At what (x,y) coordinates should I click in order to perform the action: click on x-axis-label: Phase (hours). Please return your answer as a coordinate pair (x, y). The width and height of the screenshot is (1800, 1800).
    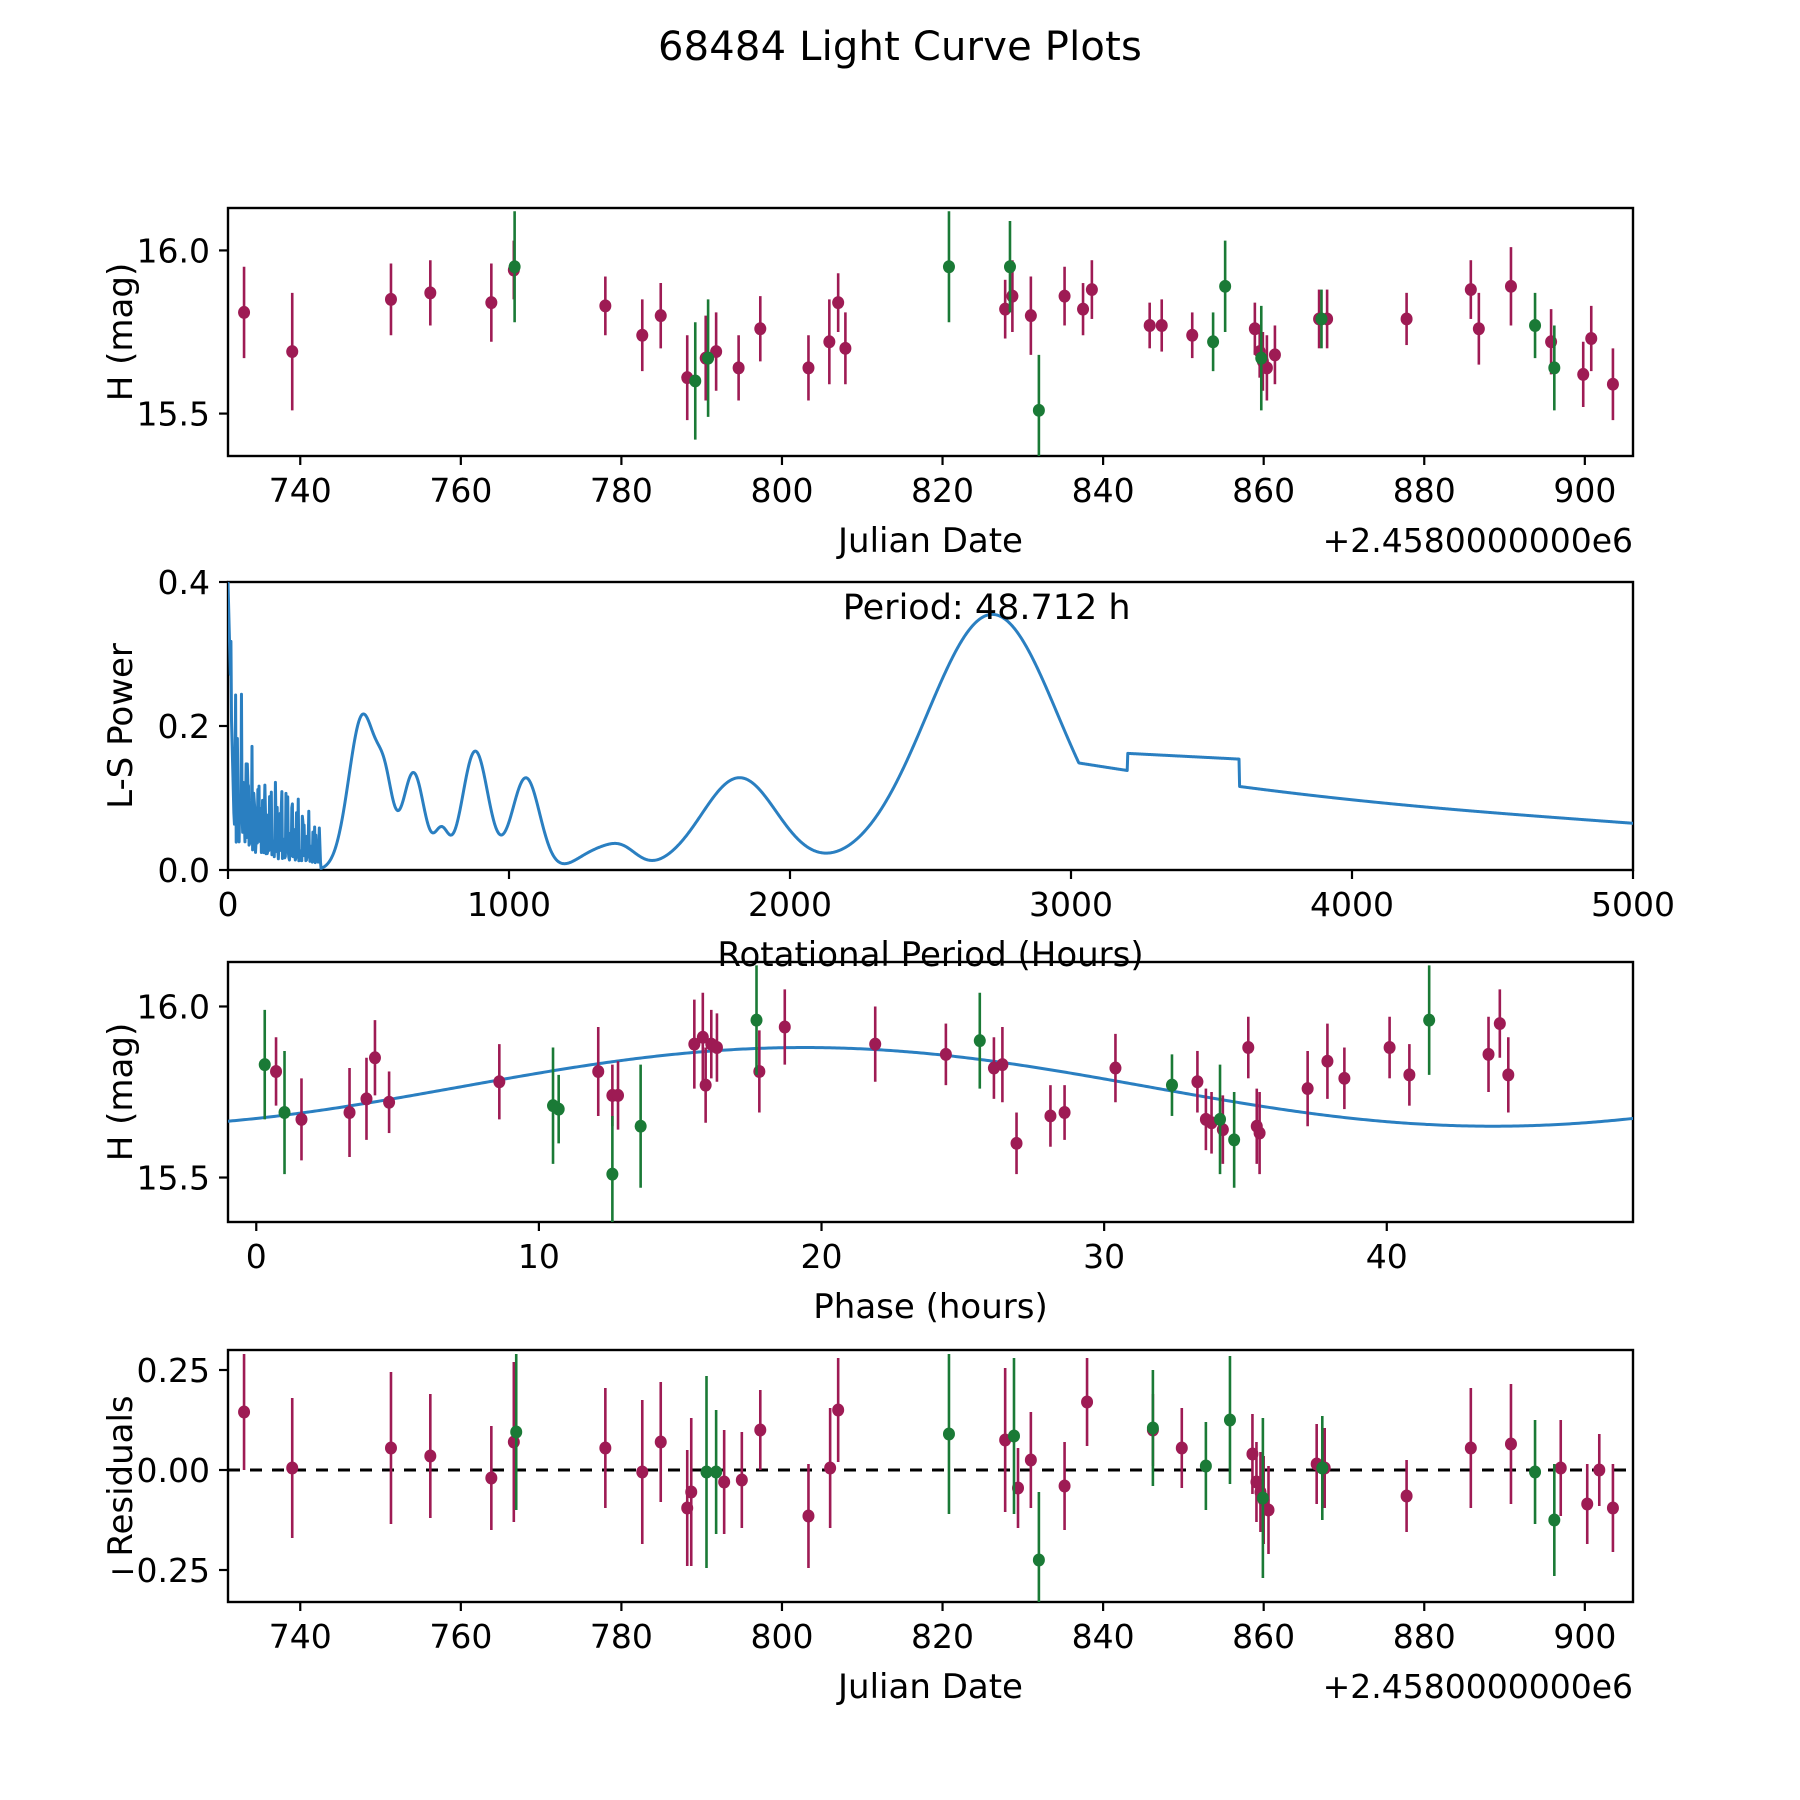
    Looking at the image, I should click on (930, 1307).